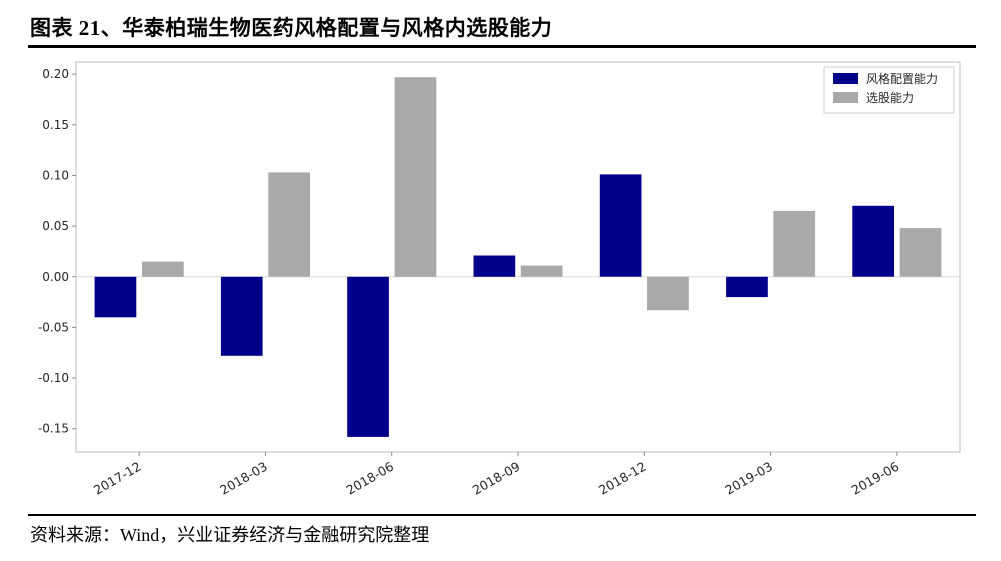  I want to click on footer-divider, so click(502, 515).